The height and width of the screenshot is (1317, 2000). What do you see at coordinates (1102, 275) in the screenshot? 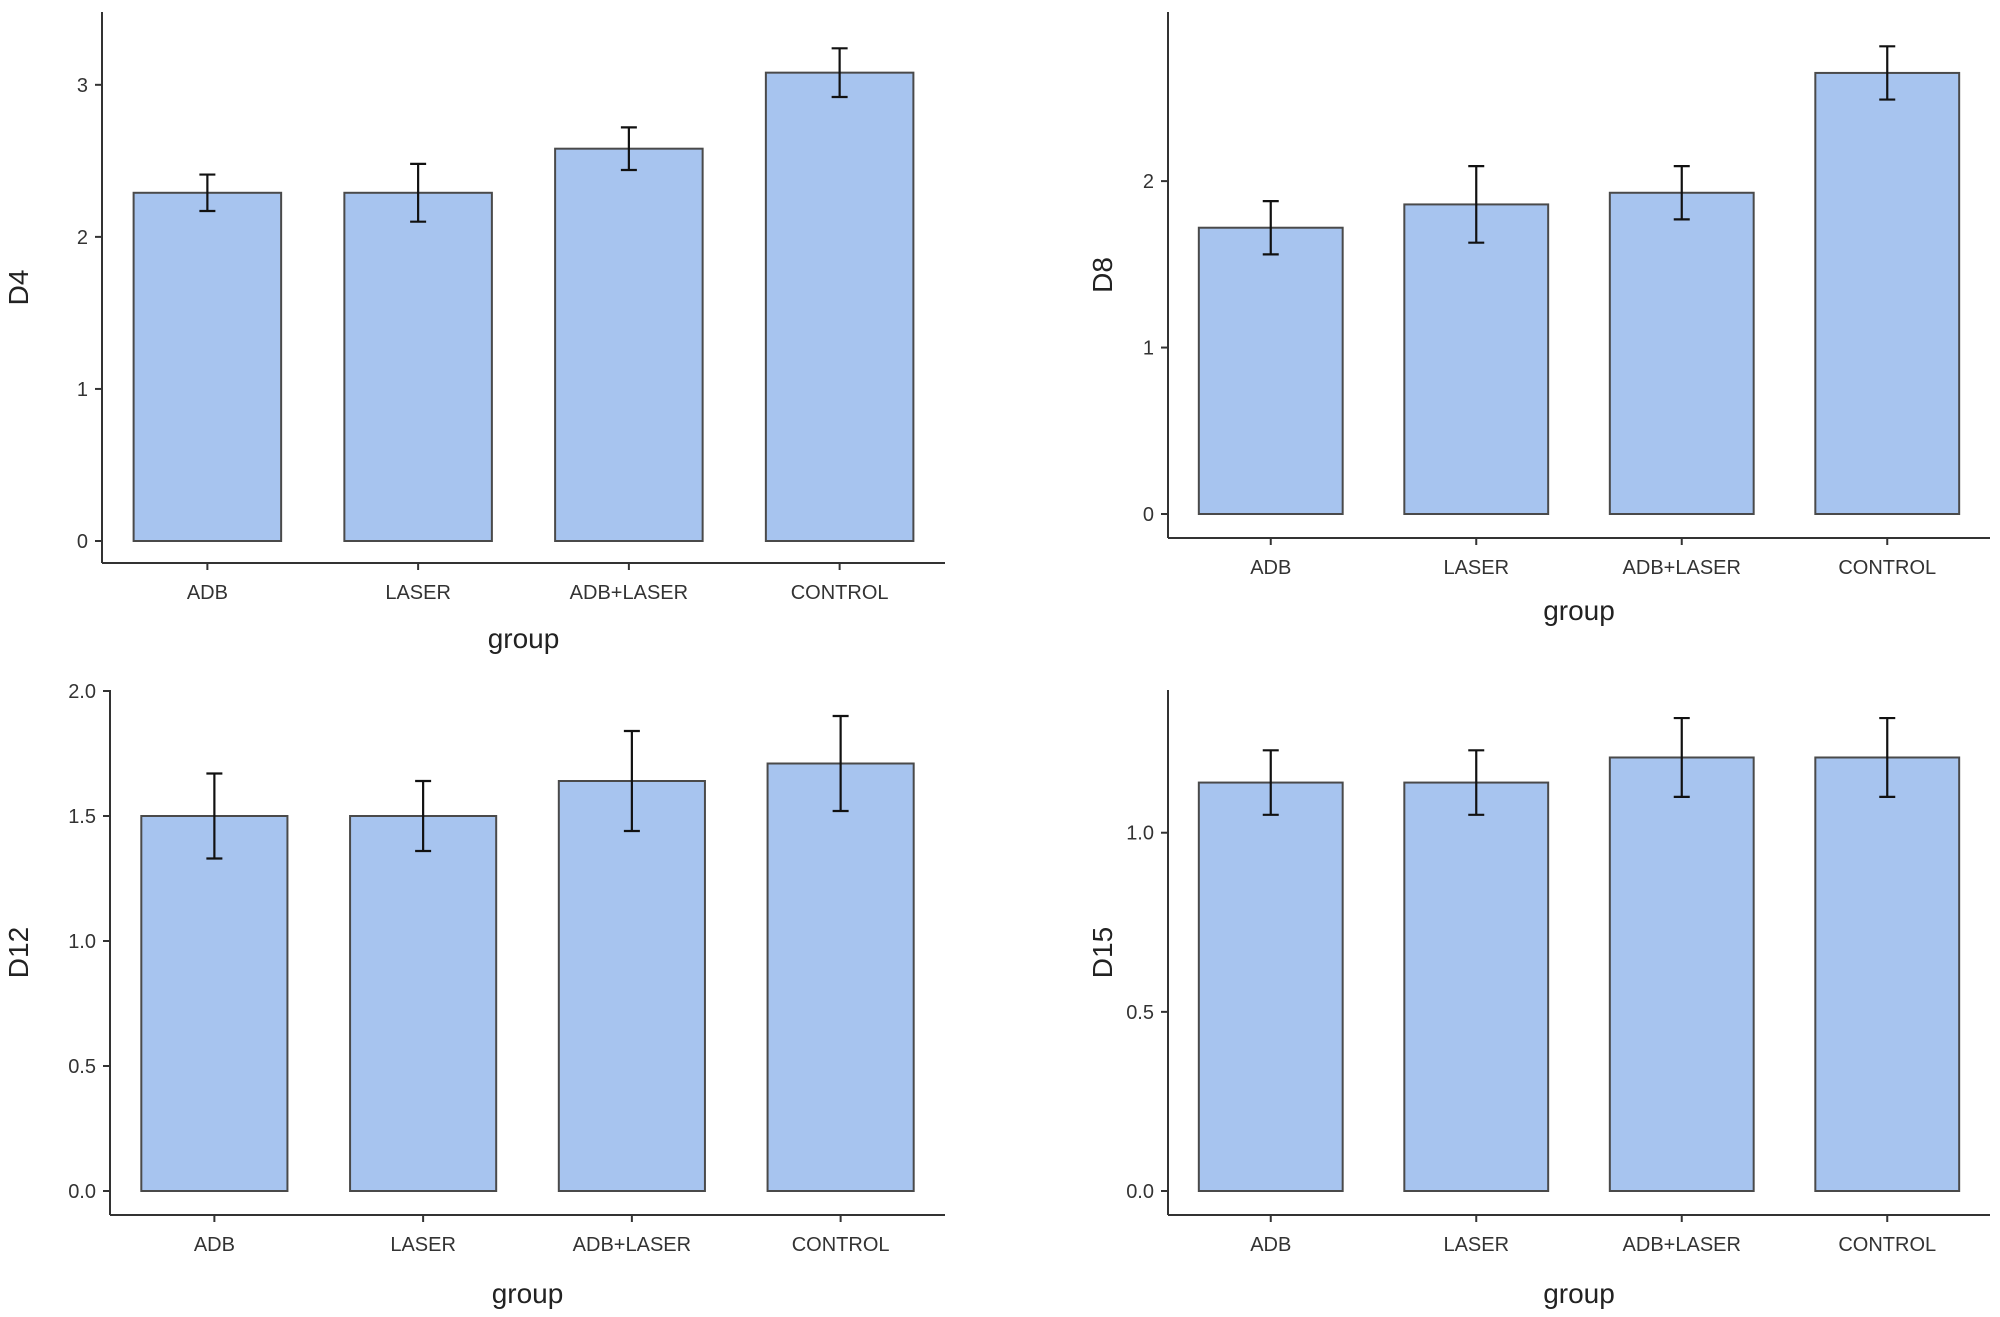
I see `y-axis-title: D8` at bounding box center [1102, 275].